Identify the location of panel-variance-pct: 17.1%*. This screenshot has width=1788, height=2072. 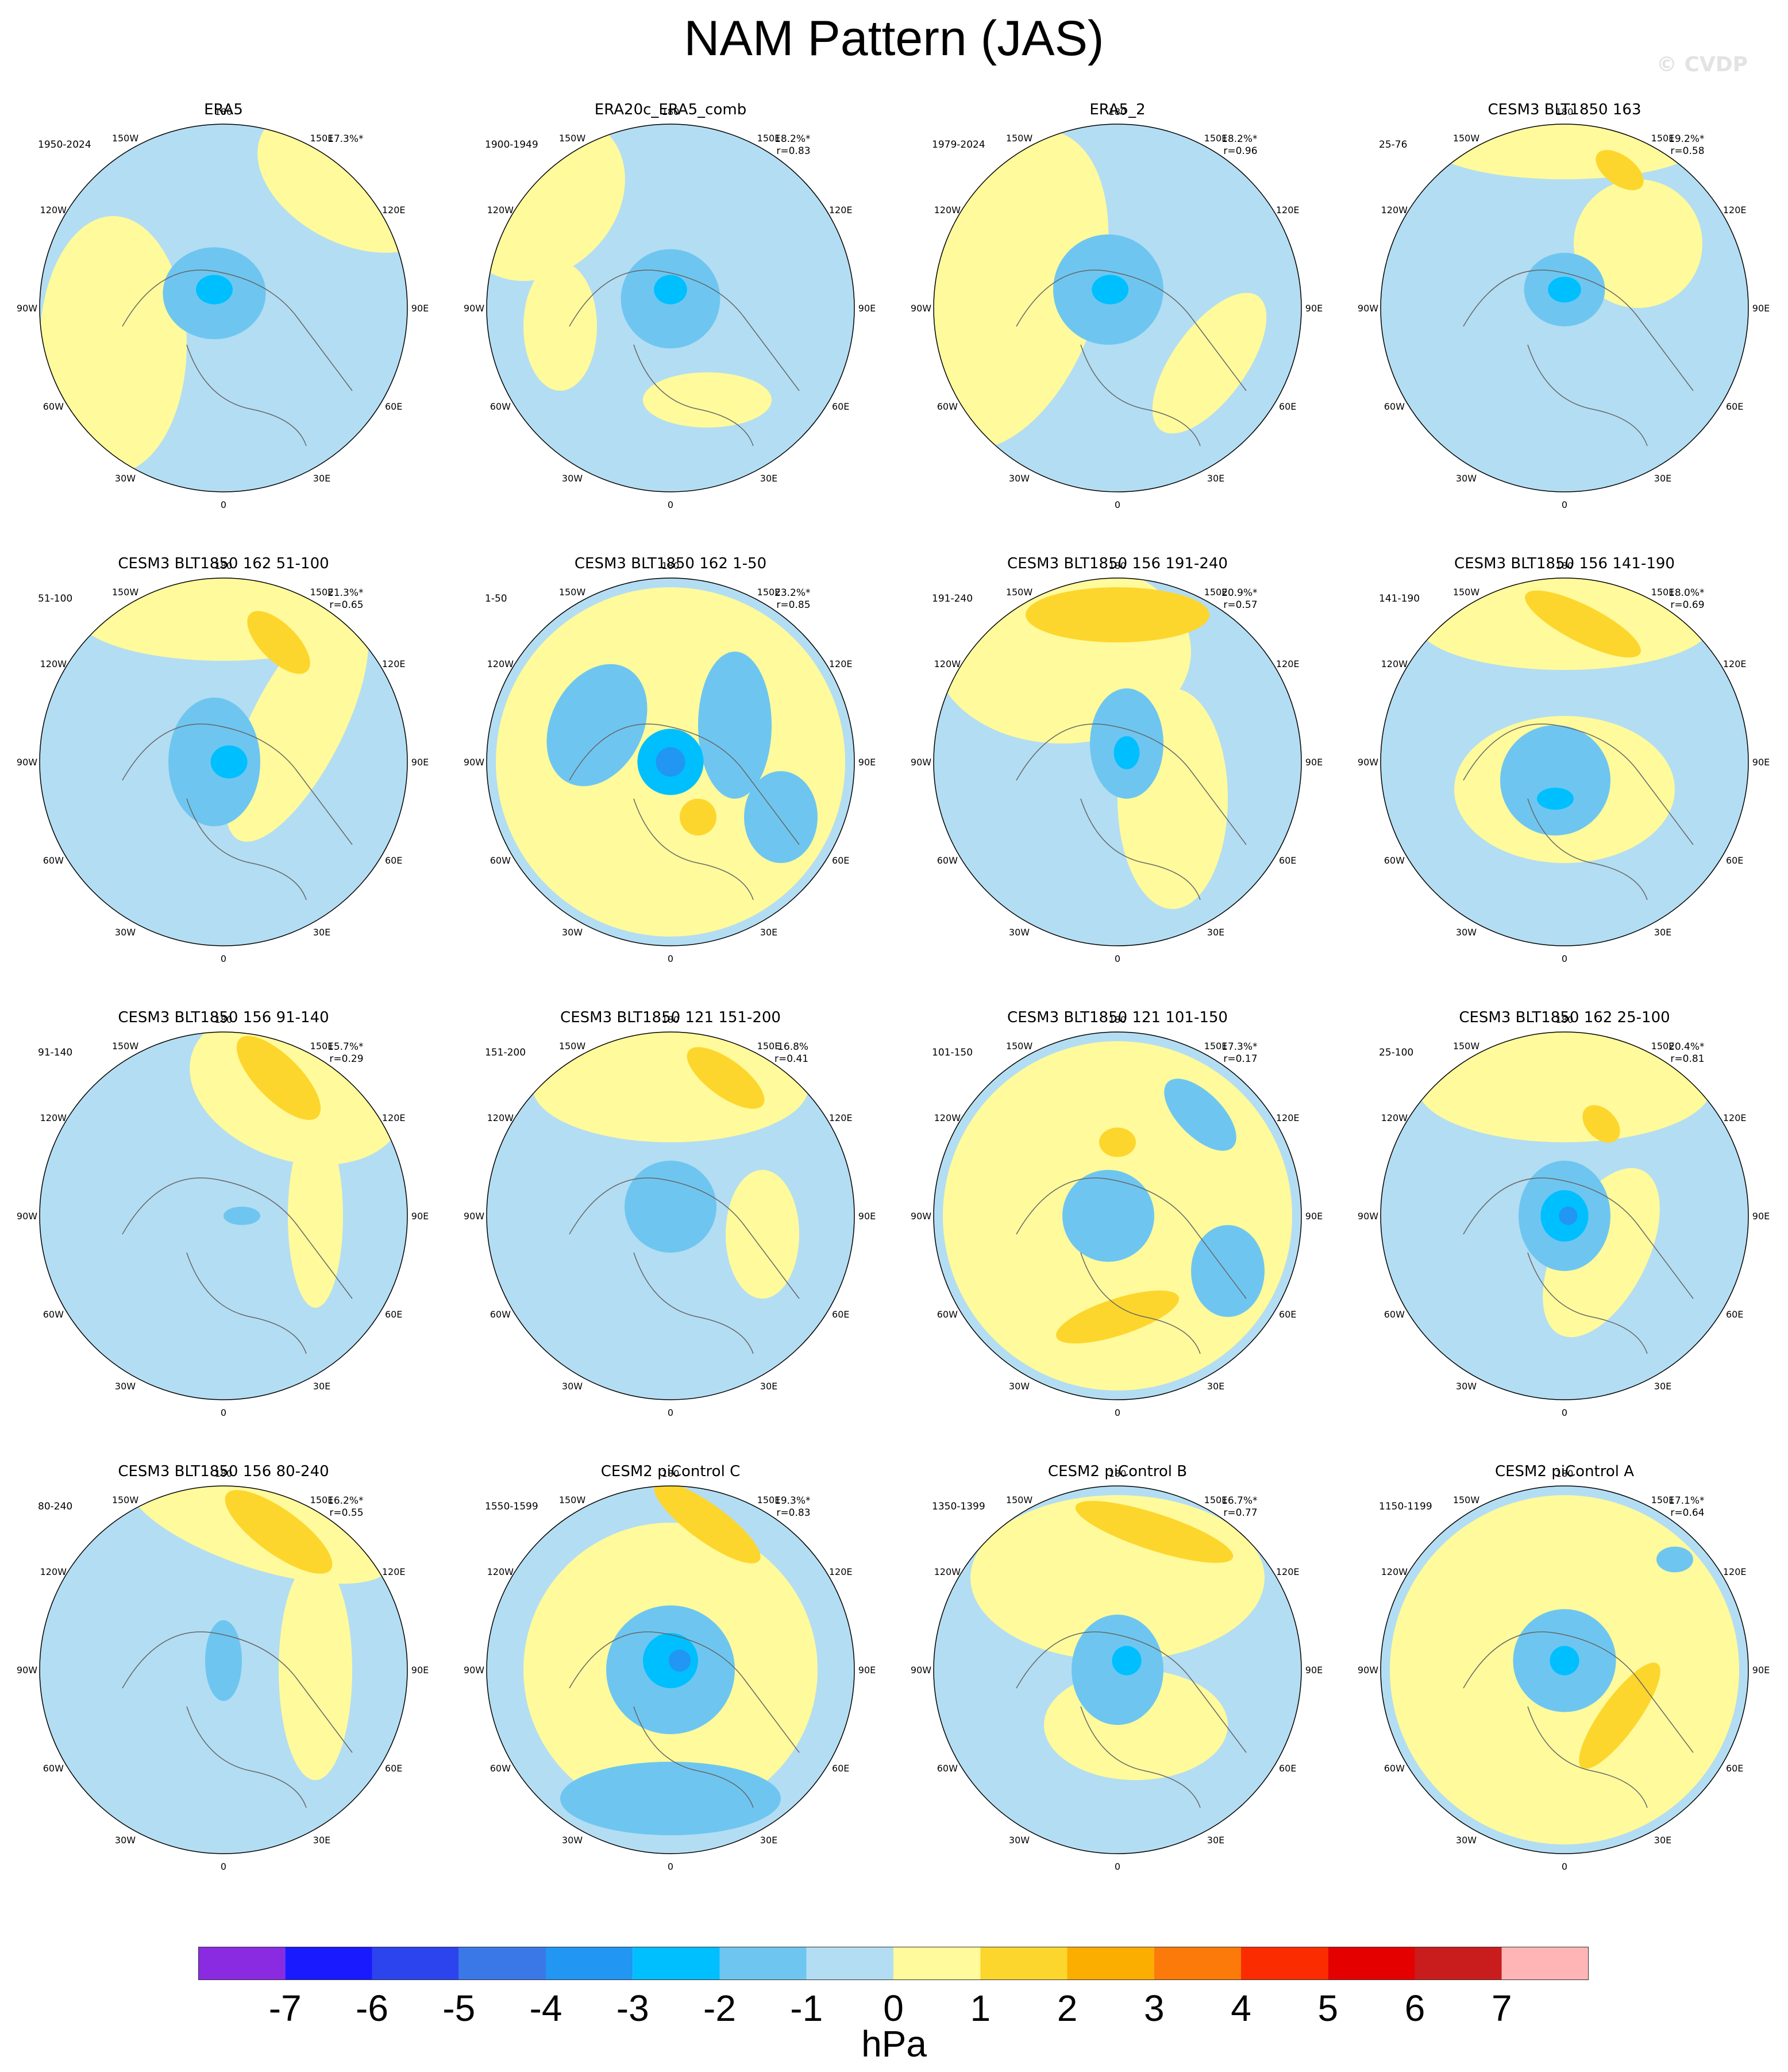
(1686, 1501).